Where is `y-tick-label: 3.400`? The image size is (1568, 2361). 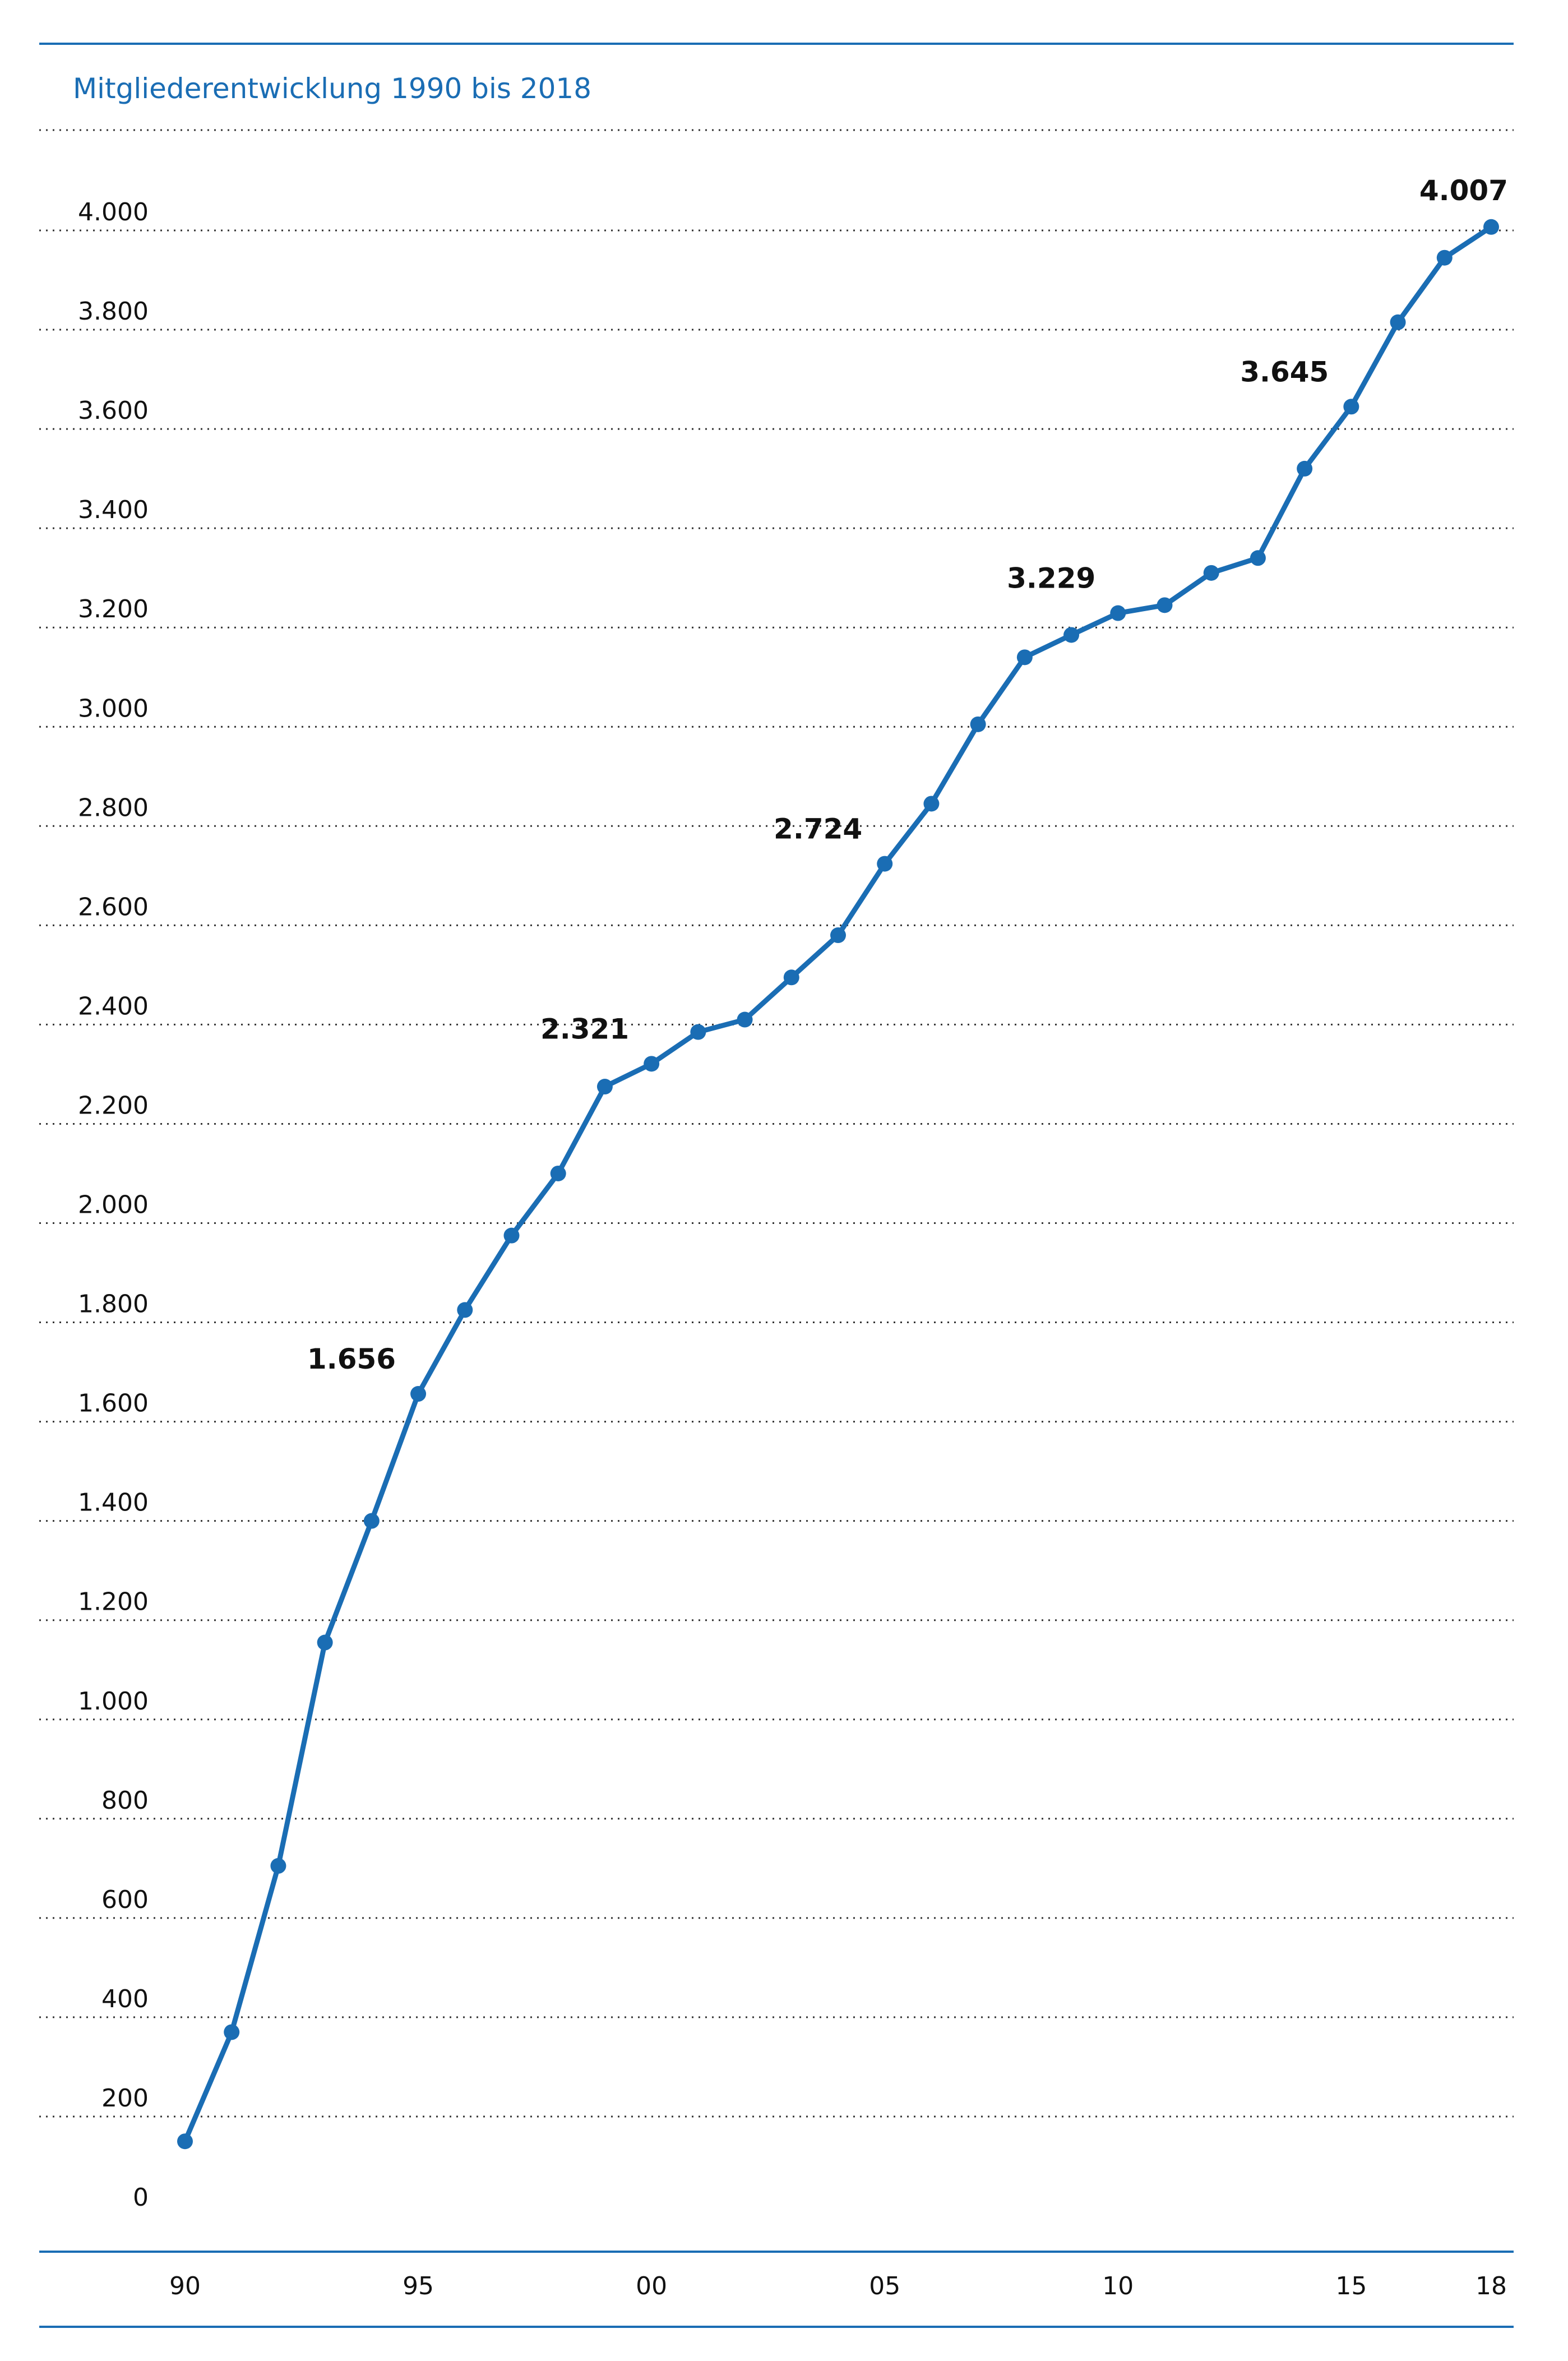 y-tick-label: 3.400 is located at coordinates (114, 510).